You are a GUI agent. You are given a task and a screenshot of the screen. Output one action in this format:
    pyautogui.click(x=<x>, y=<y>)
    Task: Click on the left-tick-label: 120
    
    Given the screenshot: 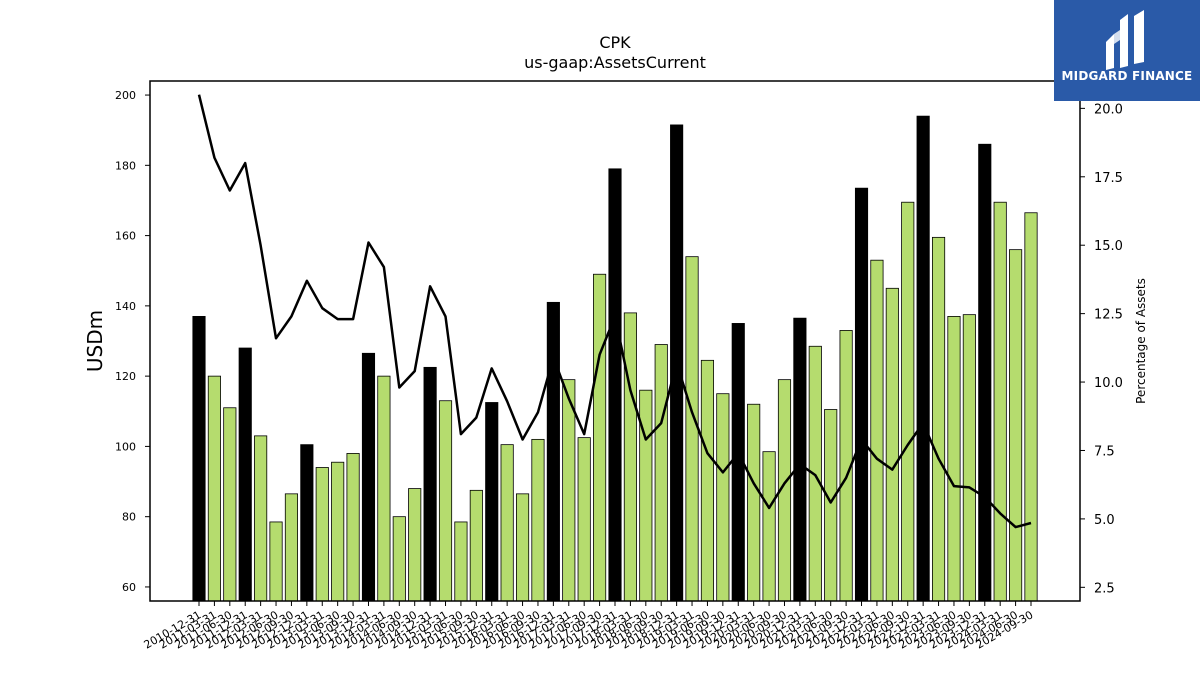 What is the action you would take?
    pyautogui.click(x=125, y=376)
    